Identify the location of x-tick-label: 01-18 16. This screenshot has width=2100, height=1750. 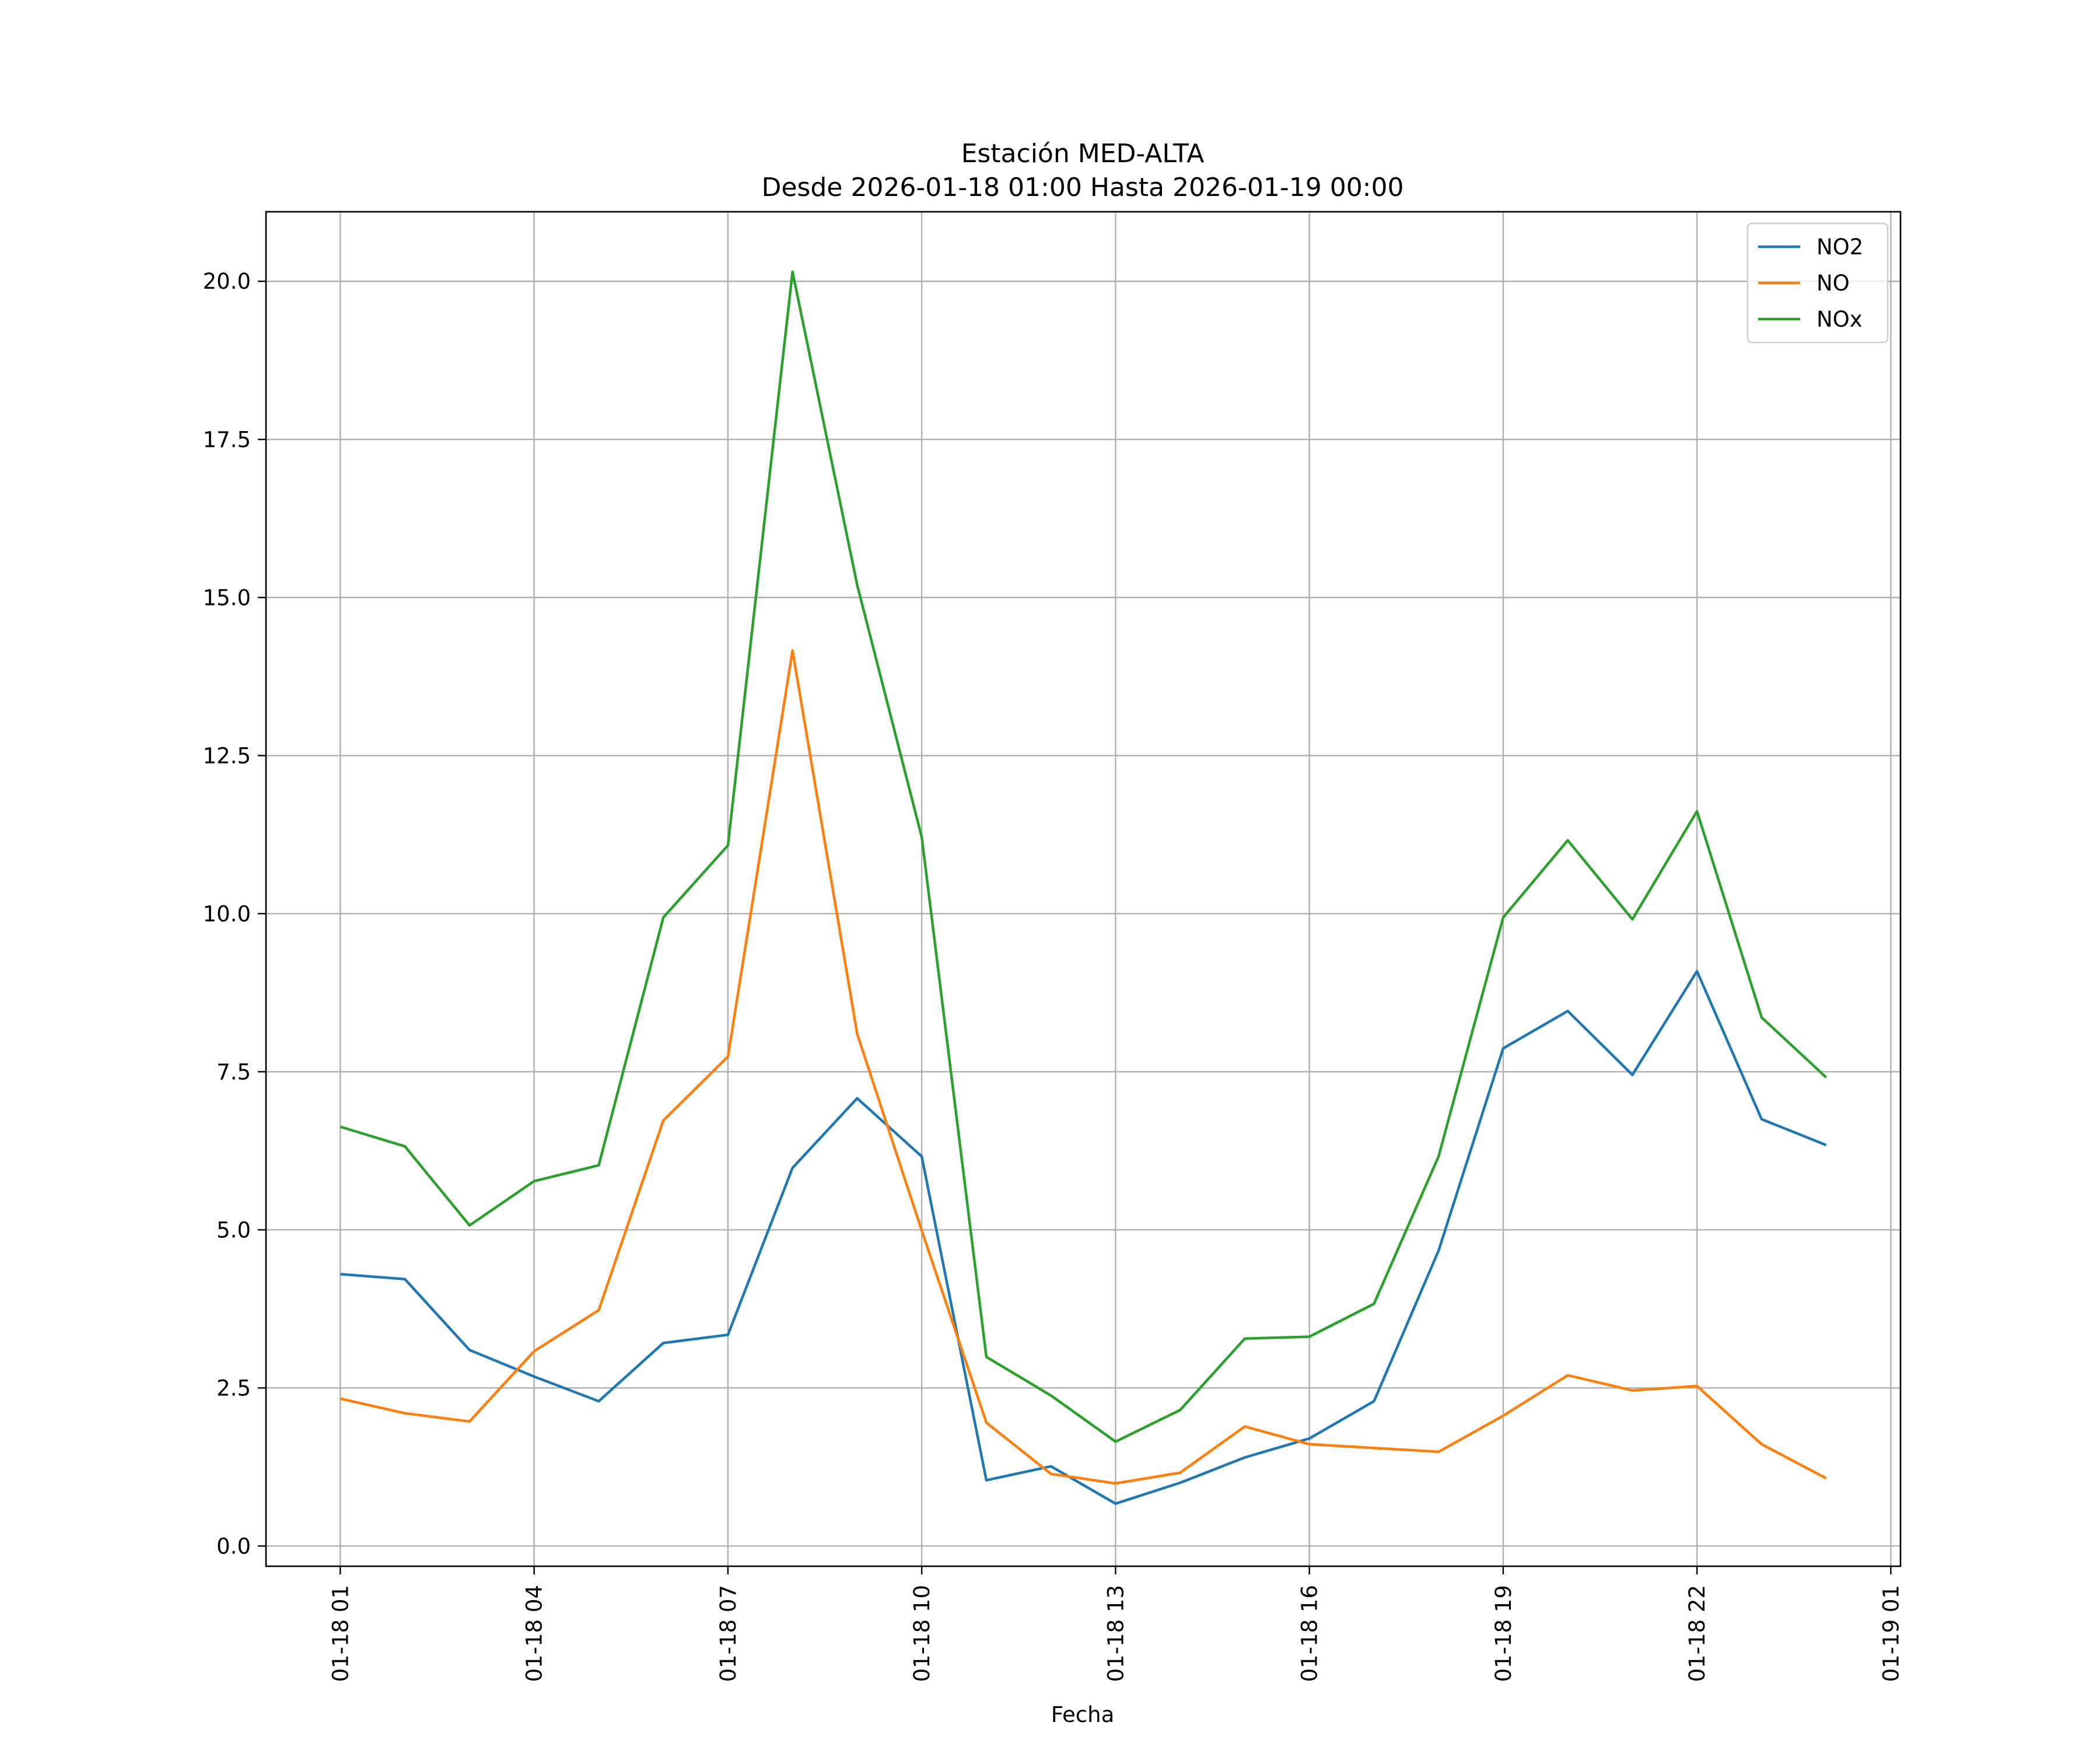
(1309, 1633).